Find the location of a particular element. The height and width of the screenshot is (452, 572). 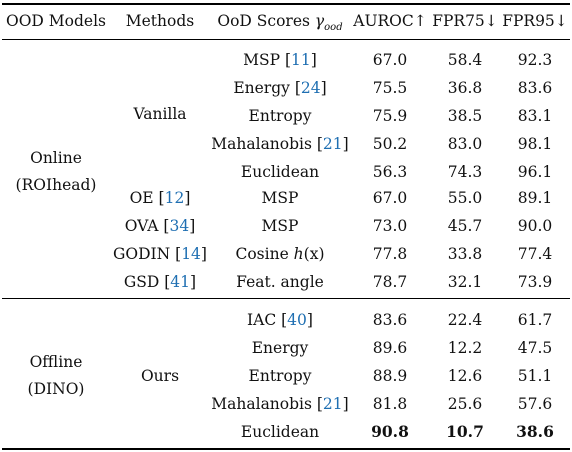

header-methods: Methods is located at coordinates (160, 21).